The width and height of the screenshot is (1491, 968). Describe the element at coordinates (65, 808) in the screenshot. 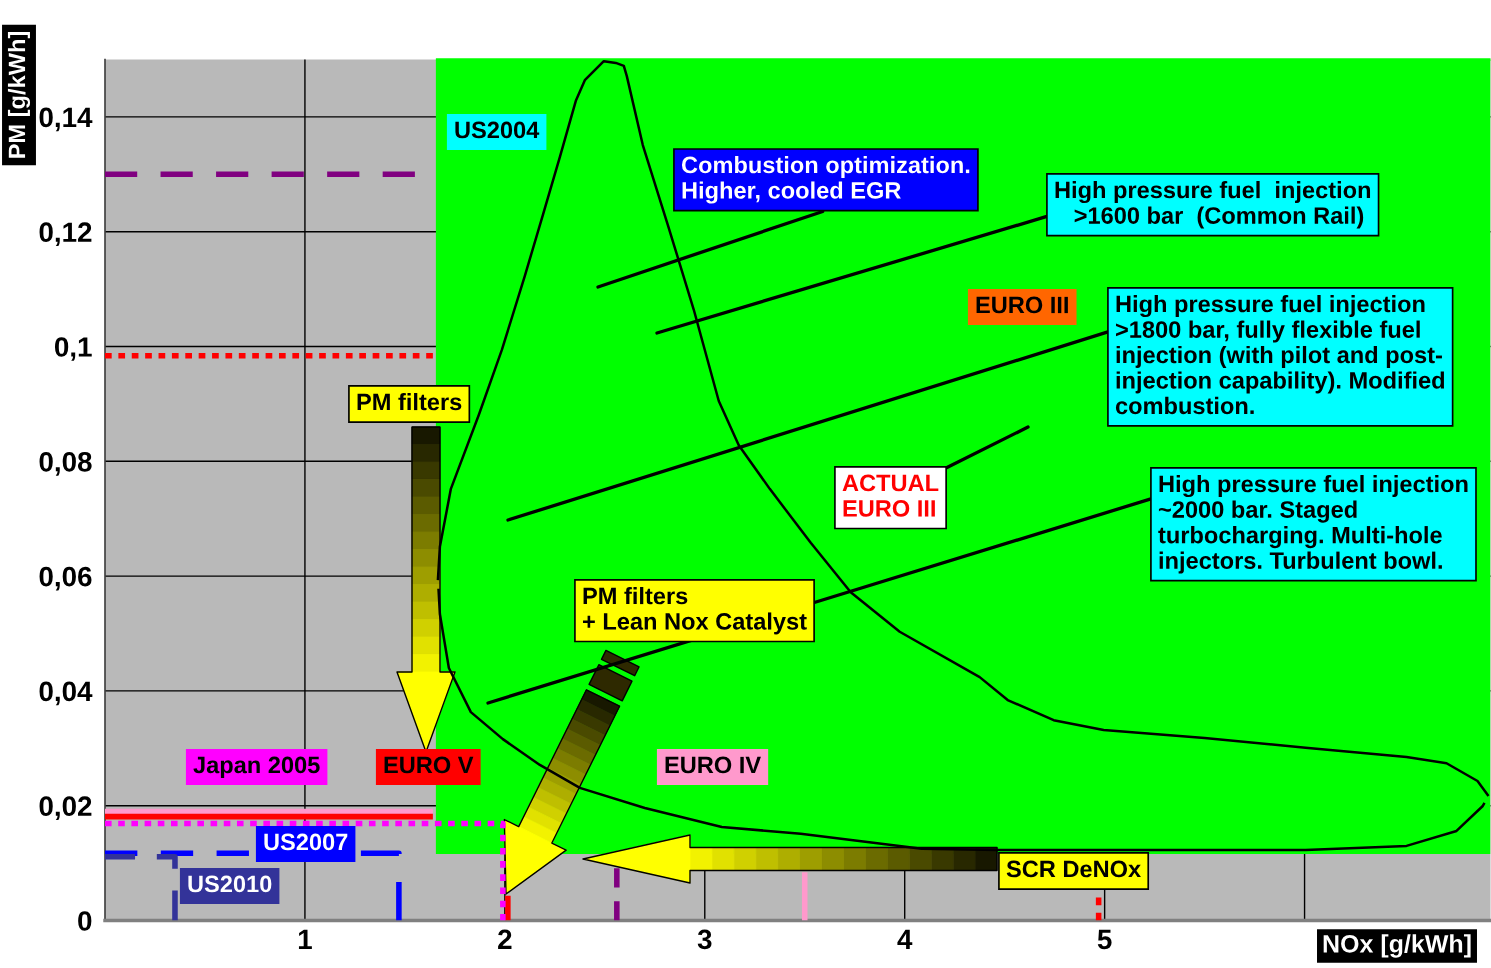

I see `y-tick-label: 0,02` at that location.